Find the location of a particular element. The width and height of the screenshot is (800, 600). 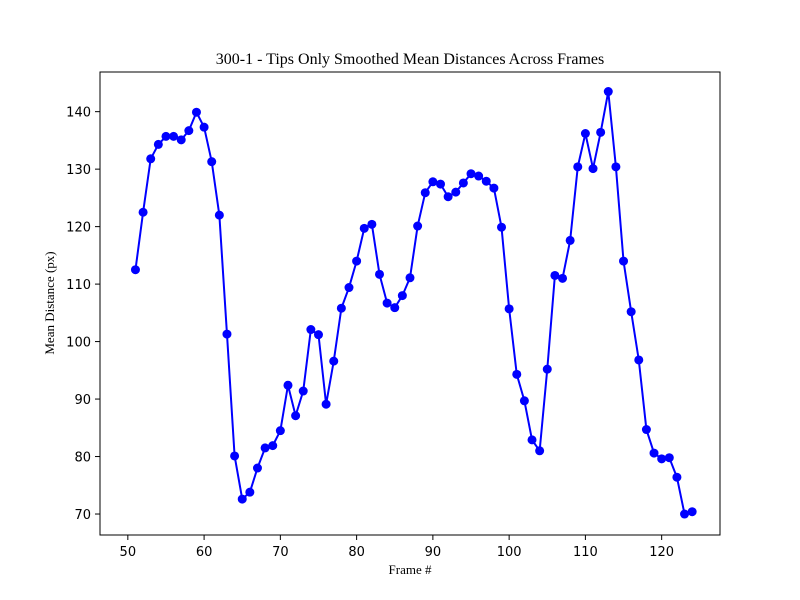

y-tick-label: 110 is located at coordinates (78, 285).